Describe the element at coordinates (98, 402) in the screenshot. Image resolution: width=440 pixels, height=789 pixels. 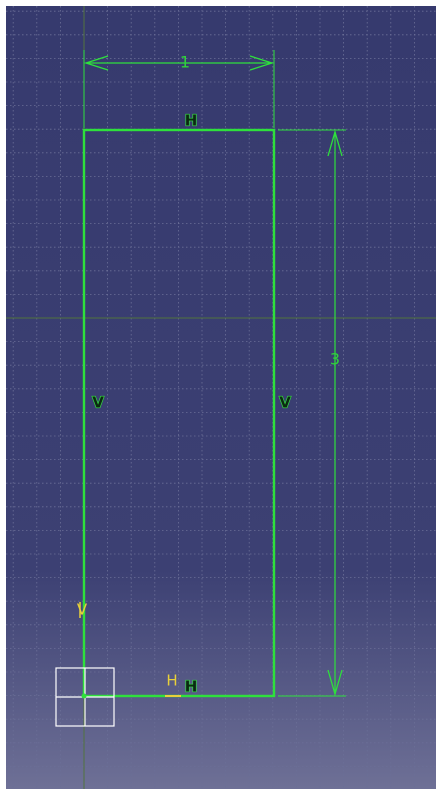
I see `left-edge-vertical-constraint: V` at that location.